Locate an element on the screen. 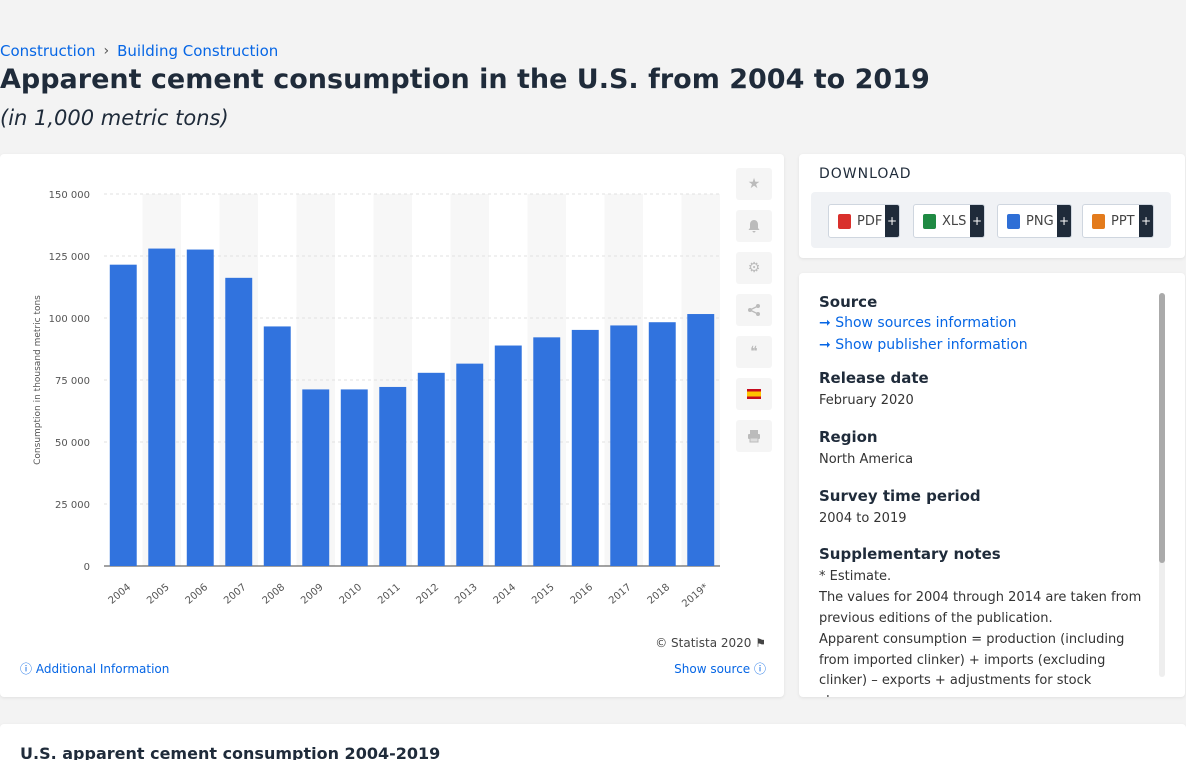 The height and width of the screenshot is (760, 1186). download-buttons: PDF + XLS + PNG + PPT + is located at coordinates (991, 220).